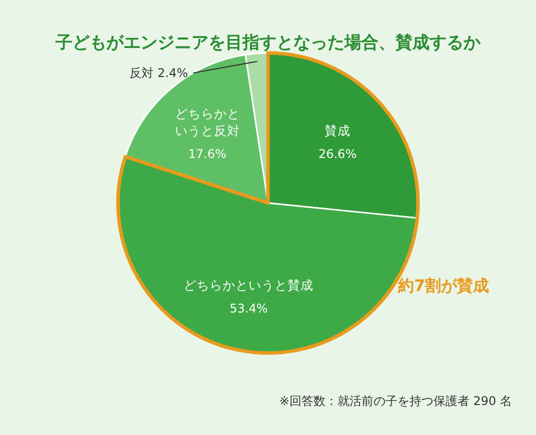  I want to click on slice-label: 賛成, so click(337, 130).